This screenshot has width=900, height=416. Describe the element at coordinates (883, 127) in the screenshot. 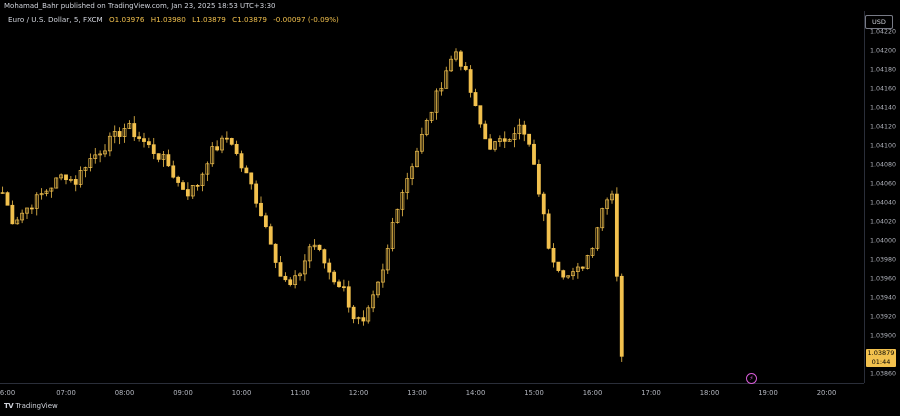

I see `y-tick-label: 1.04120` at that location.